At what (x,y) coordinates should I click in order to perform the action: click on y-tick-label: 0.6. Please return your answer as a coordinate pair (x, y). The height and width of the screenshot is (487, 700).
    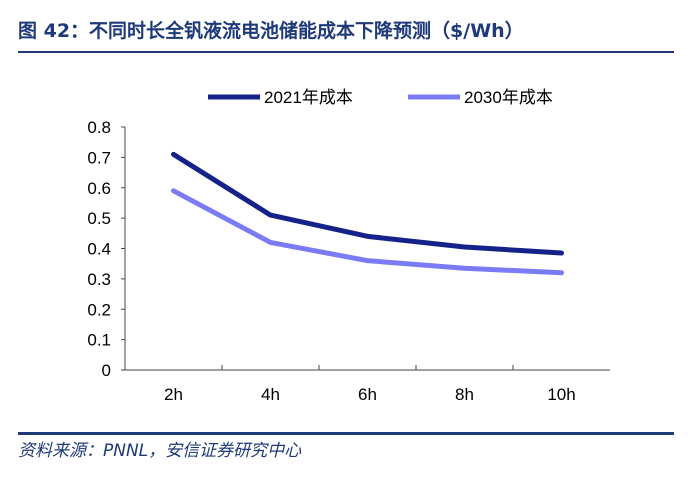
    Looking at the image, I should click on (99, 188).